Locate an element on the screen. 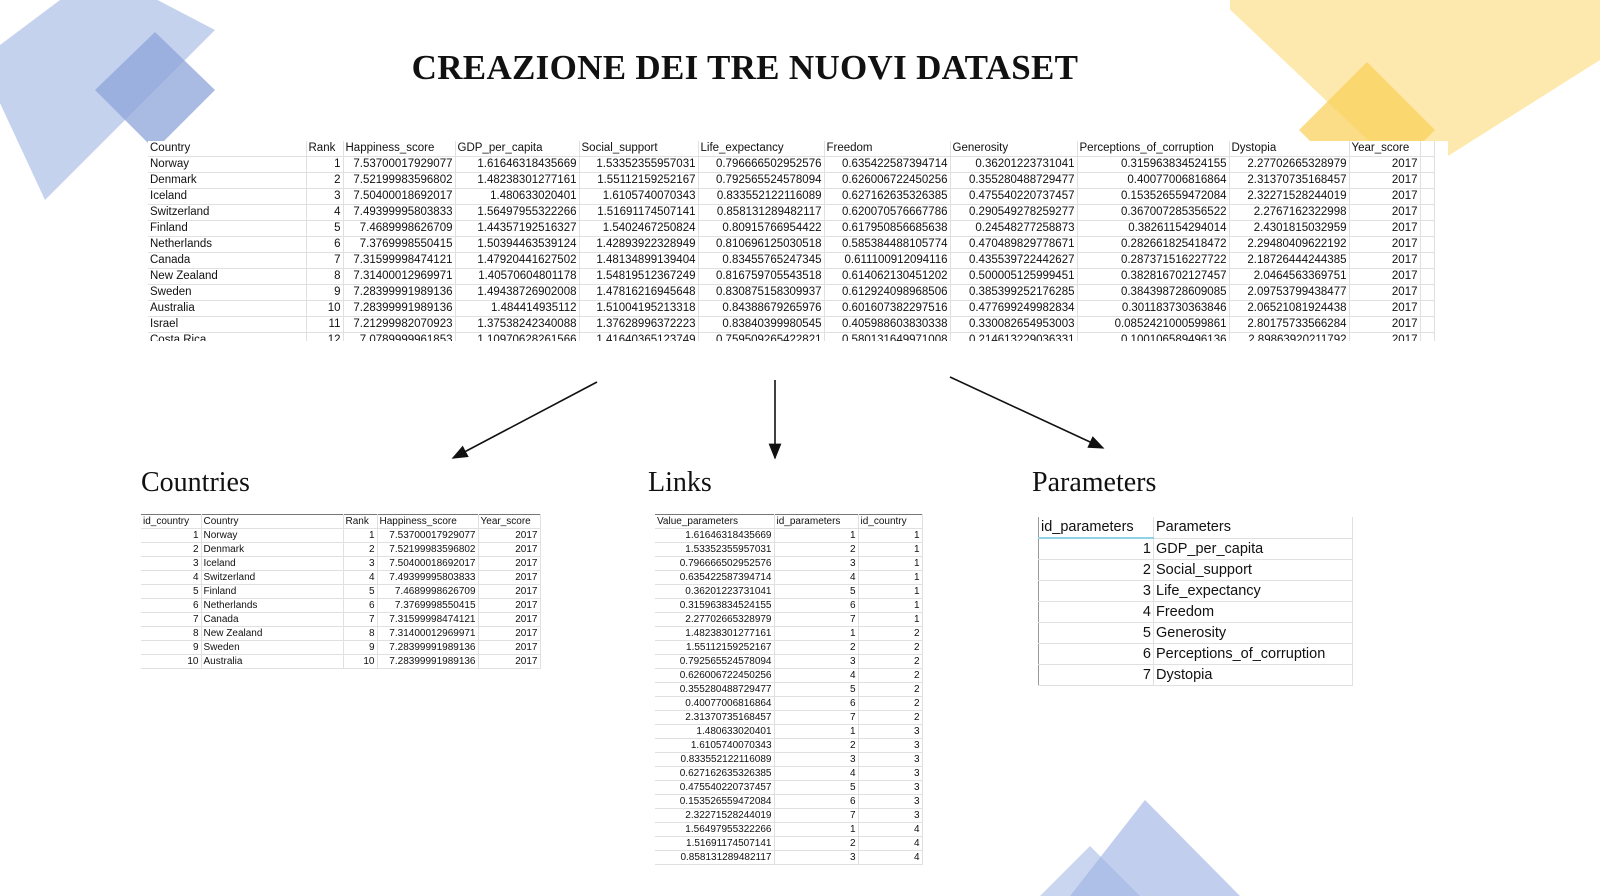 The width and height of the screenshot is (1600, 896). table-cell: Denmark is located at coordinates (272, 549).